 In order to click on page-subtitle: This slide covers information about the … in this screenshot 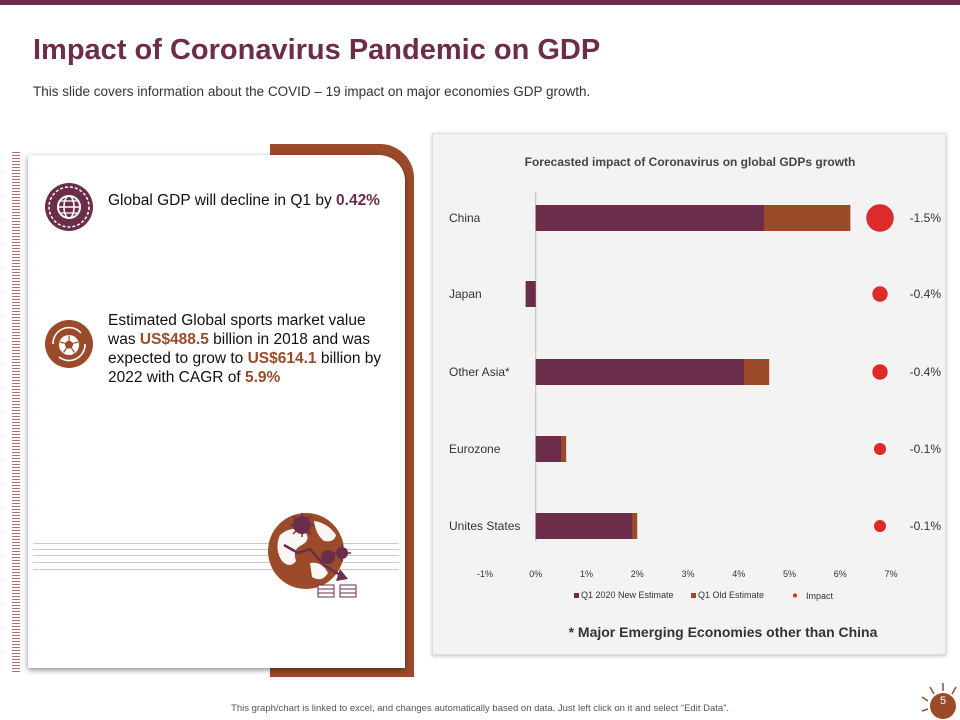, I will do `click(312, 91)`.